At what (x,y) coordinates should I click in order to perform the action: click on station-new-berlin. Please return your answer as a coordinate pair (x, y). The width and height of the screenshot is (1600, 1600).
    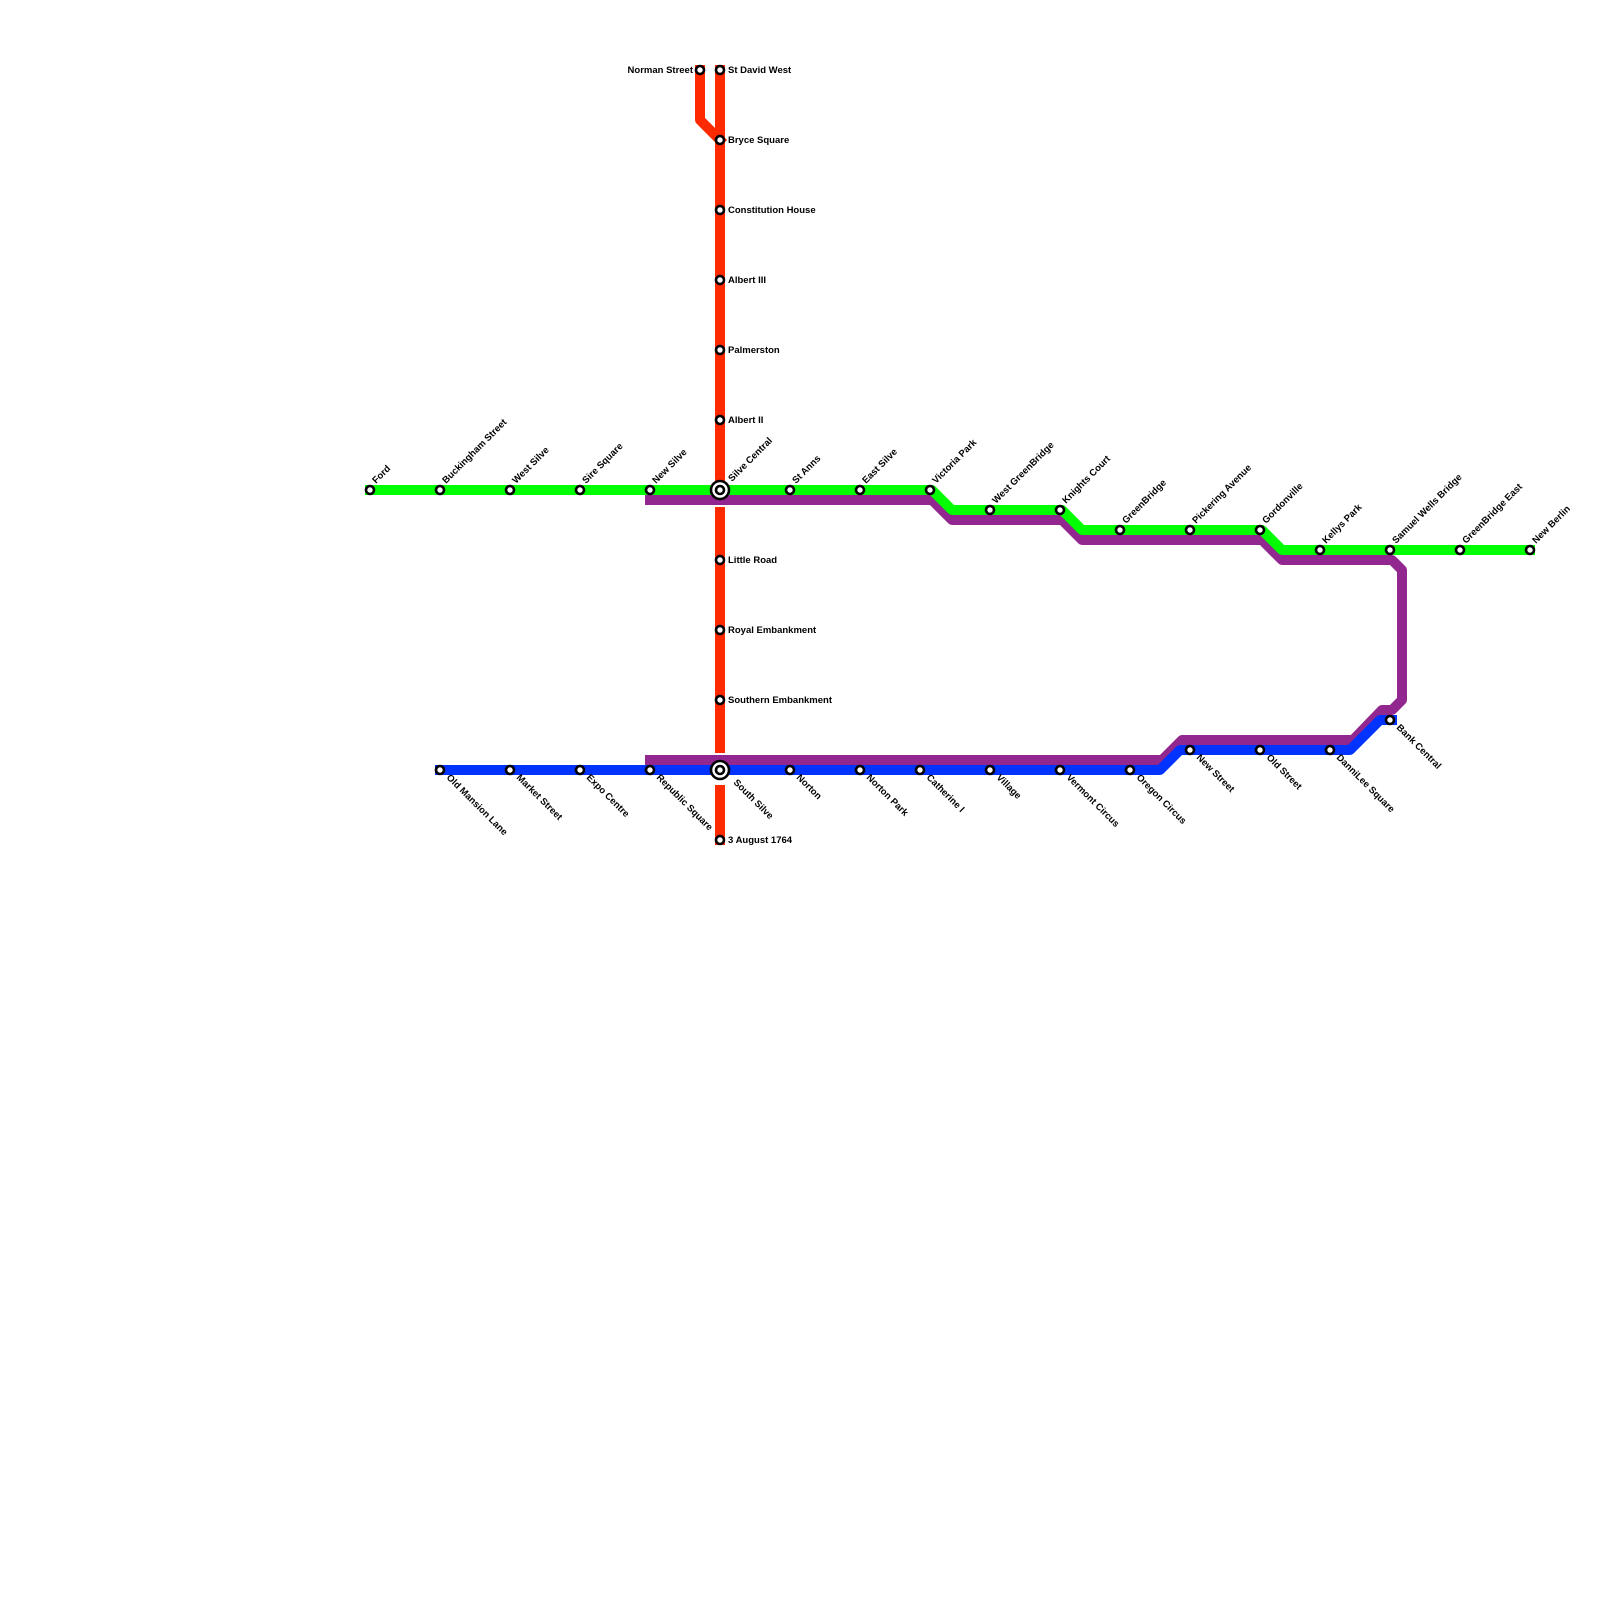
    Looking at the image, I should click on (1530, 550).